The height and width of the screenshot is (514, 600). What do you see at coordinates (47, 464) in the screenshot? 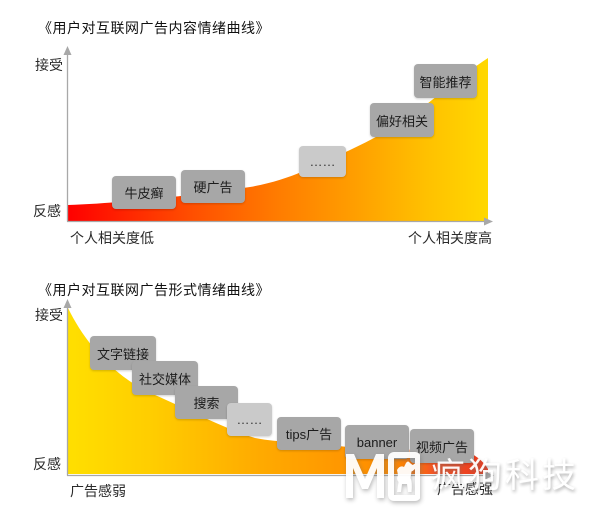
I see `chart2-y-axis-bottom-label: 反感` at bounding box center [47, 464].